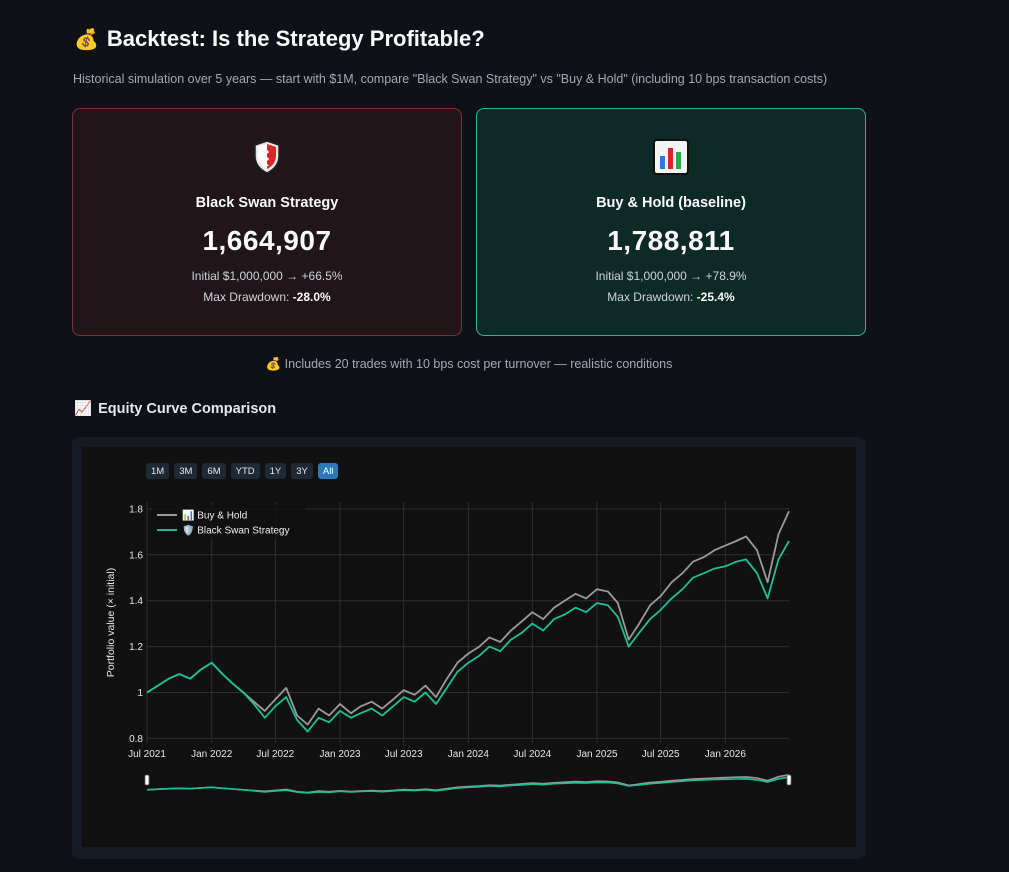  What do you see at coordinates (136, 601) in the screenshot?
I see `y-tick-label: 1.4` at bounding box center [136, 601].